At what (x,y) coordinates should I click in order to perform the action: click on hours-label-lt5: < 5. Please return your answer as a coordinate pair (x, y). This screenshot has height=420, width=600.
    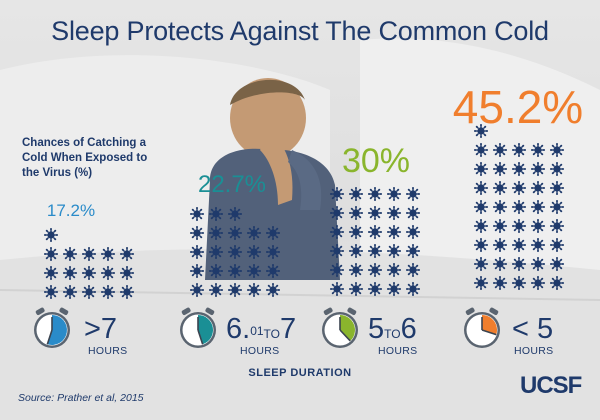
    Looking at the image, I should click on (533, 329).